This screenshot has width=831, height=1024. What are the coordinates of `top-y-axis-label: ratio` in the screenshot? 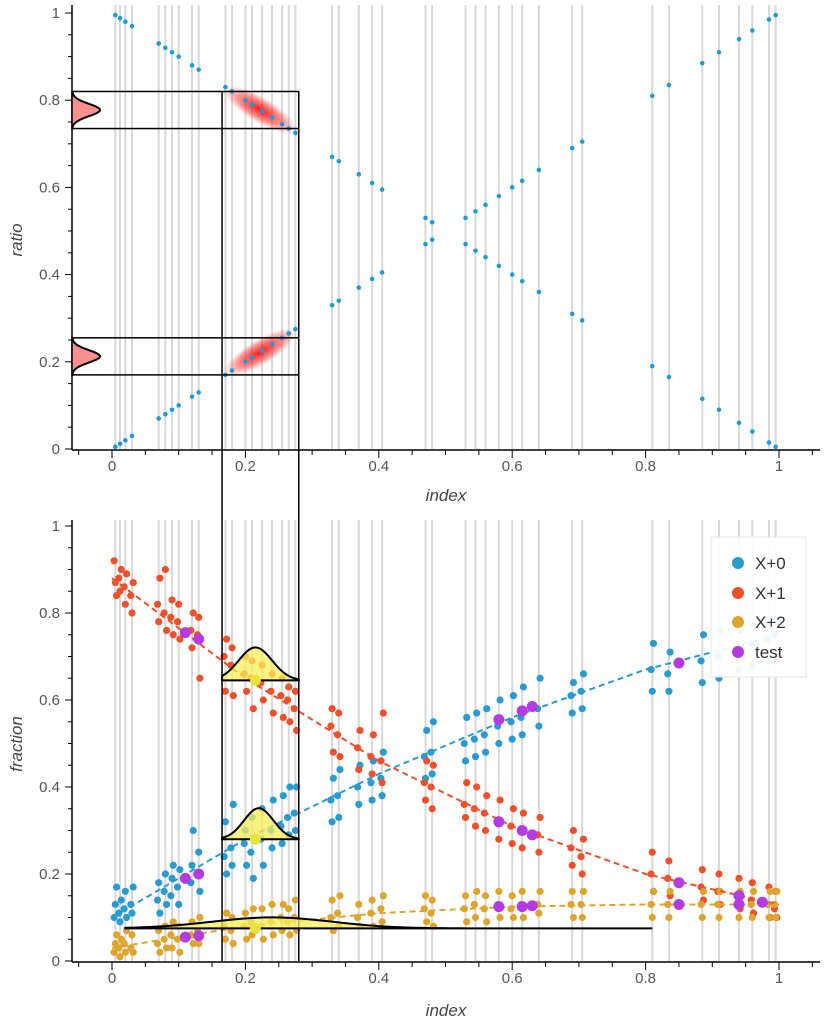 It's located at (16, 239).